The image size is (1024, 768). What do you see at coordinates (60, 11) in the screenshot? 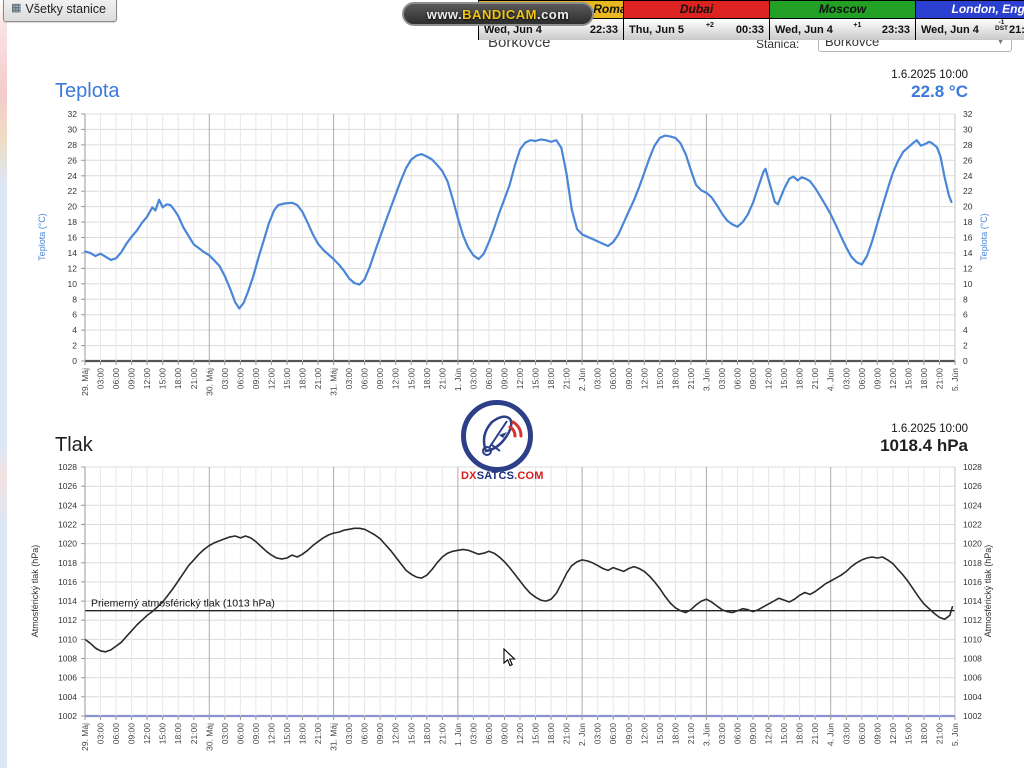
I see `all-stations-button: ▦ Všetky stanice` at bounding box center [60, 11].